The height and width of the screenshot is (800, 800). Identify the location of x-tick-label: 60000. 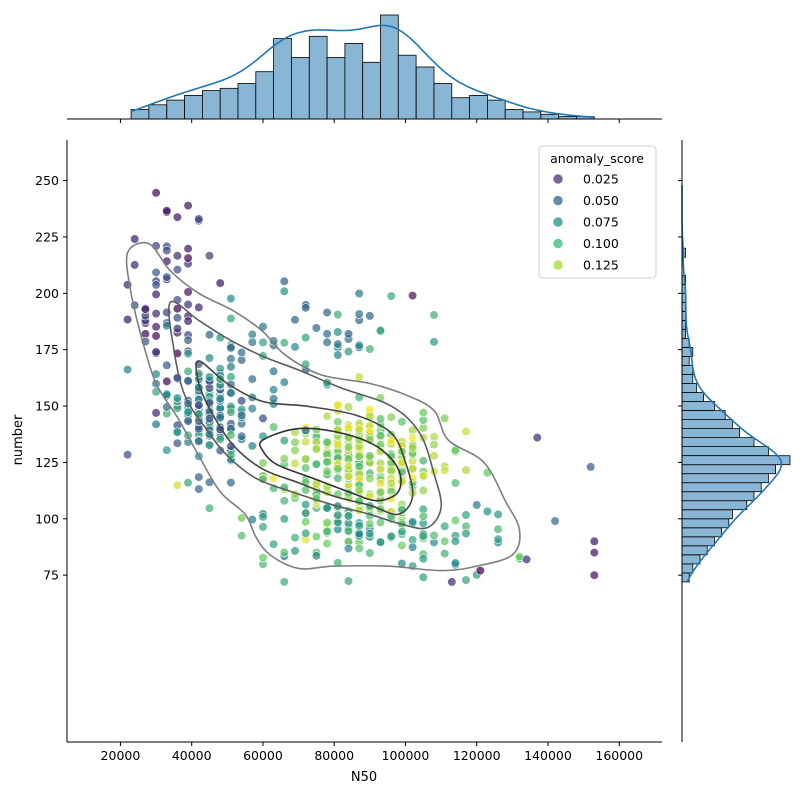
(263, 755).